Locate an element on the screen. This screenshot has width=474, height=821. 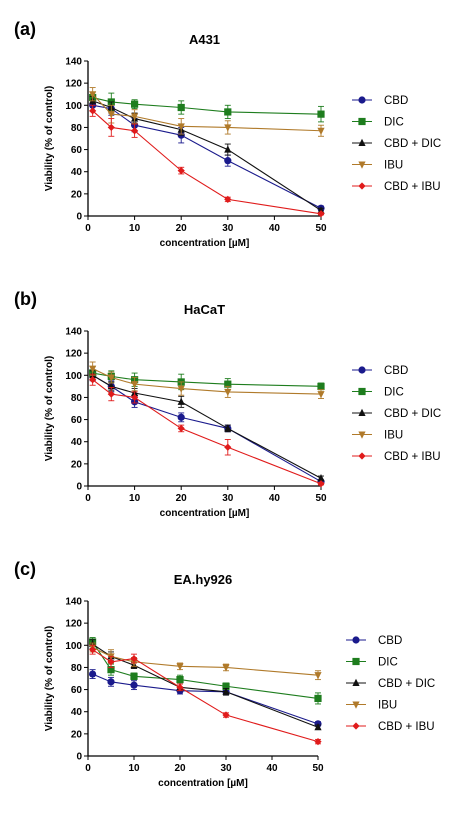
panel-label: (c) is located at coordinates (25, 569).